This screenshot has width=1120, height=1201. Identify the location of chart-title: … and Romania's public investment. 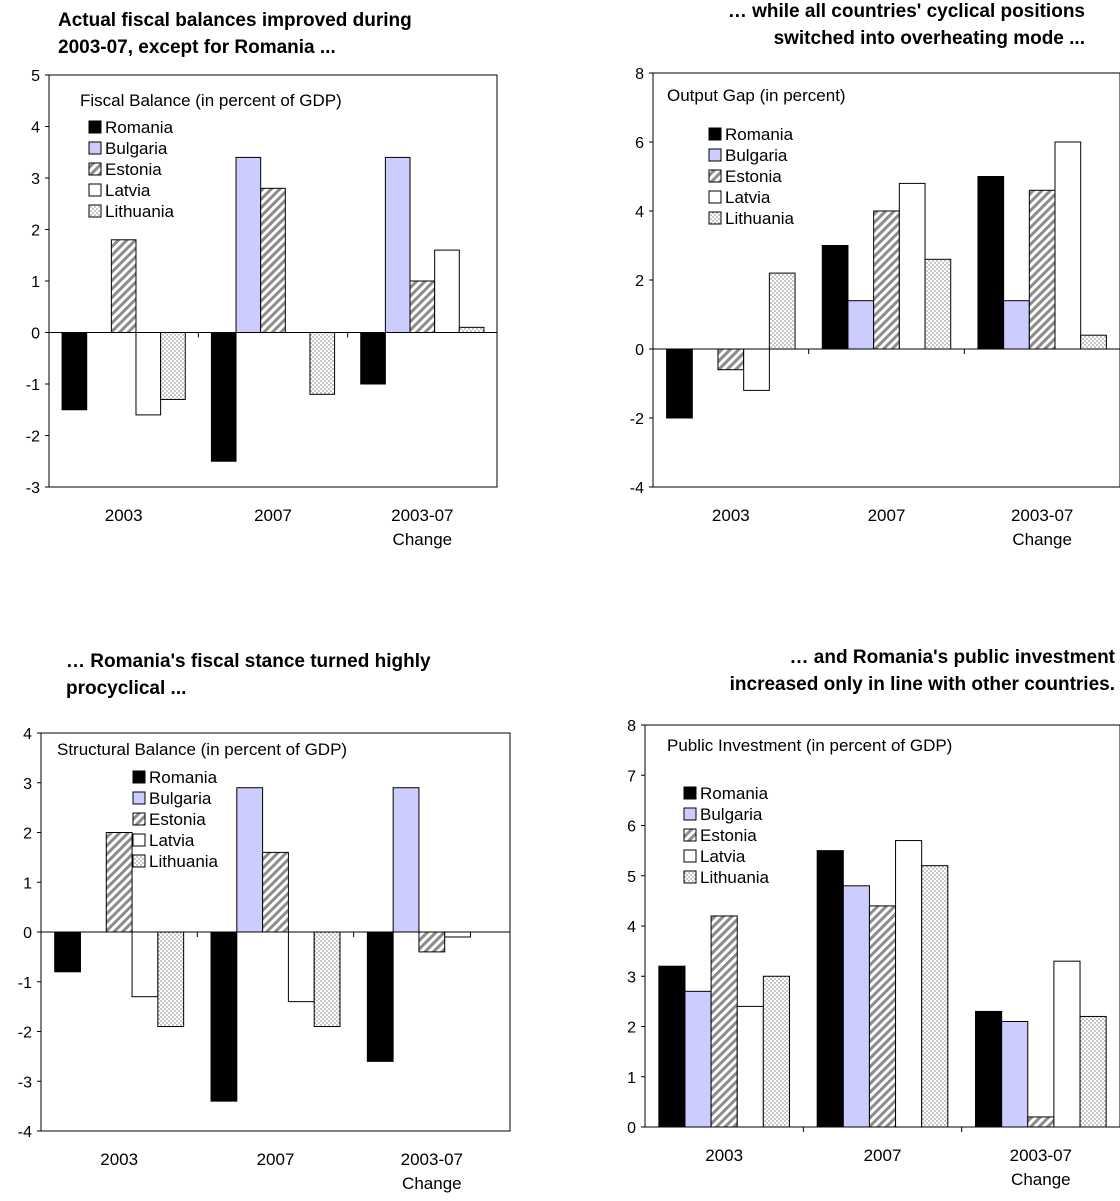
(953, 657).